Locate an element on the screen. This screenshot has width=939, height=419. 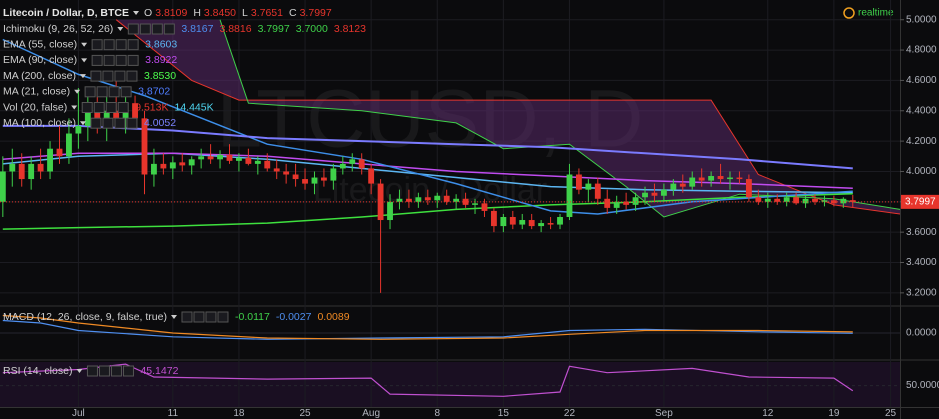
legend-label: RSI (14, close) is located at coordinates (37, 371).